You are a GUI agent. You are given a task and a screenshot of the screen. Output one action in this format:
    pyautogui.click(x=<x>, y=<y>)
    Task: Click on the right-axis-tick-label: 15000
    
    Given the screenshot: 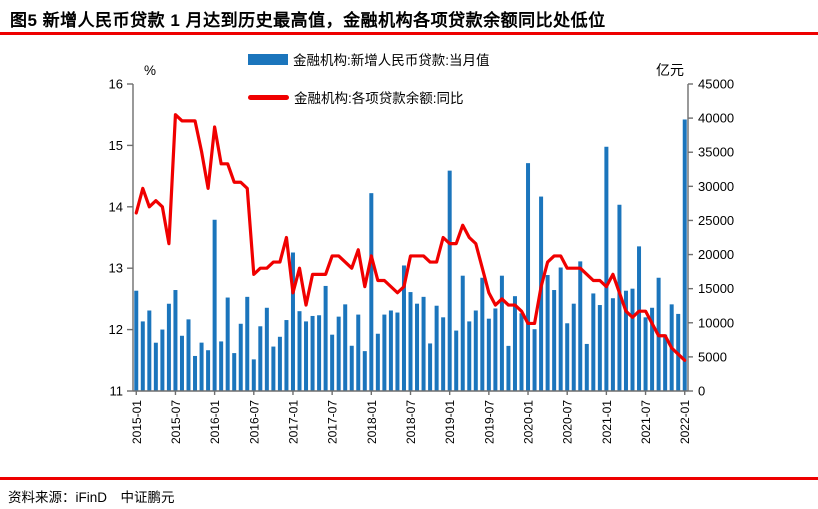 What is the action you would take?
    pyautogui.click(x=716, y=288)
    